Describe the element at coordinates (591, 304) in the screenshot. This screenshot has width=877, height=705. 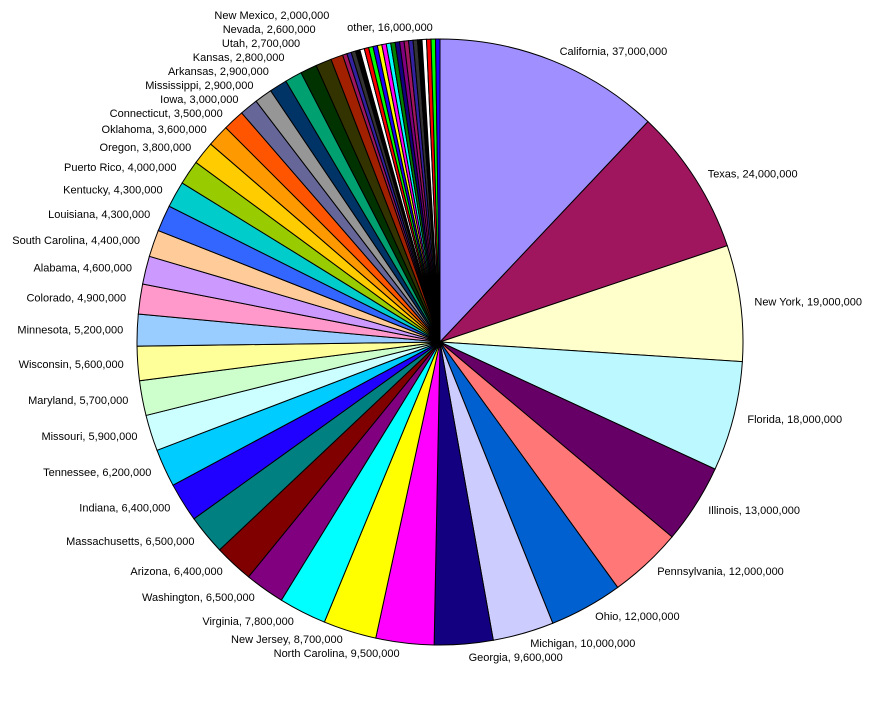
I see `pie-slice-new-york` at that location.